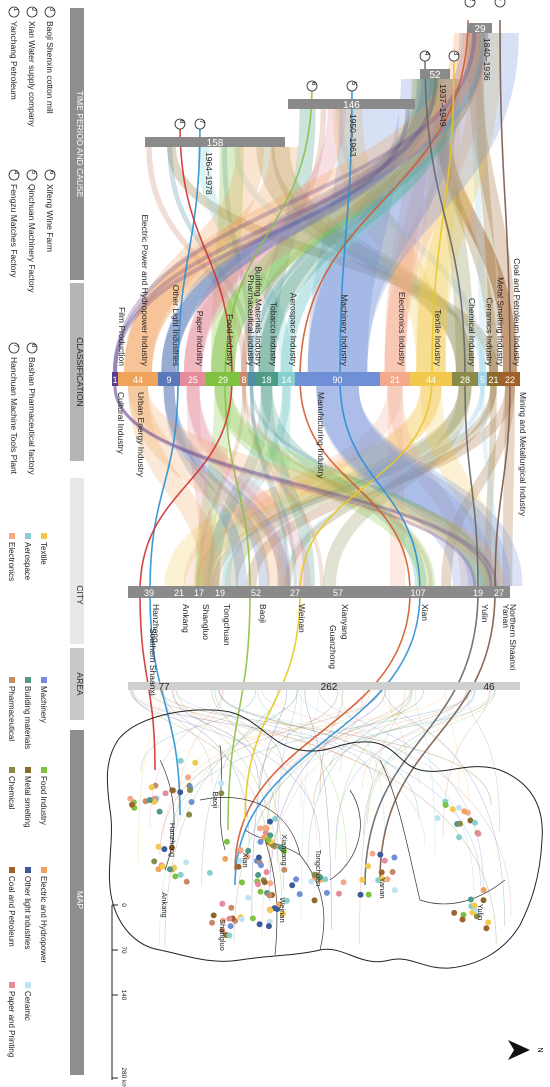 This screenshot has height=1087, width=550. Describe the element at coordinates (274, 334) in the screenshot. I see `industry-label: Tobacco Industry` at that location.